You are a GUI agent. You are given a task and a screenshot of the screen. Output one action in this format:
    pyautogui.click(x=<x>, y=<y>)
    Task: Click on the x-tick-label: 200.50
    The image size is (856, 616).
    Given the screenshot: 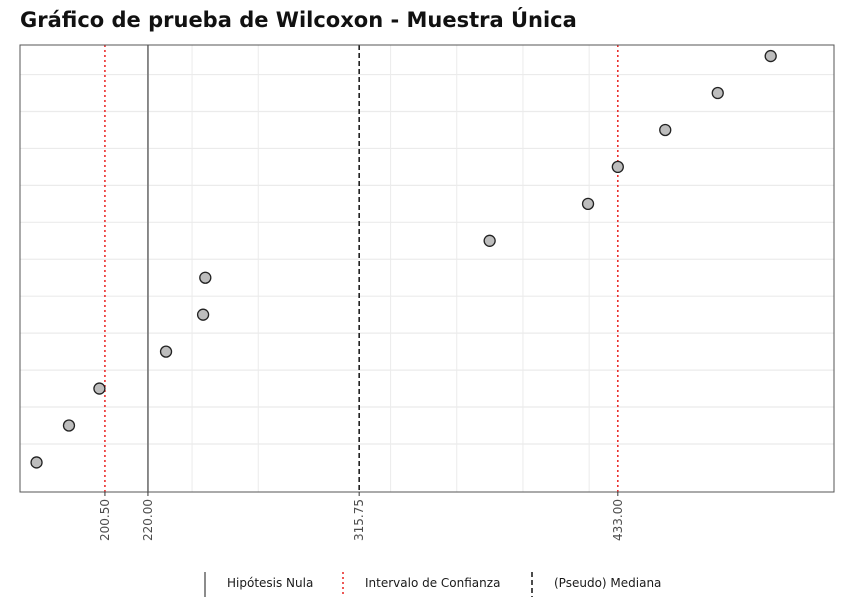 What is the action you would take?
    pyautogui.click(x=105, y=520)
    